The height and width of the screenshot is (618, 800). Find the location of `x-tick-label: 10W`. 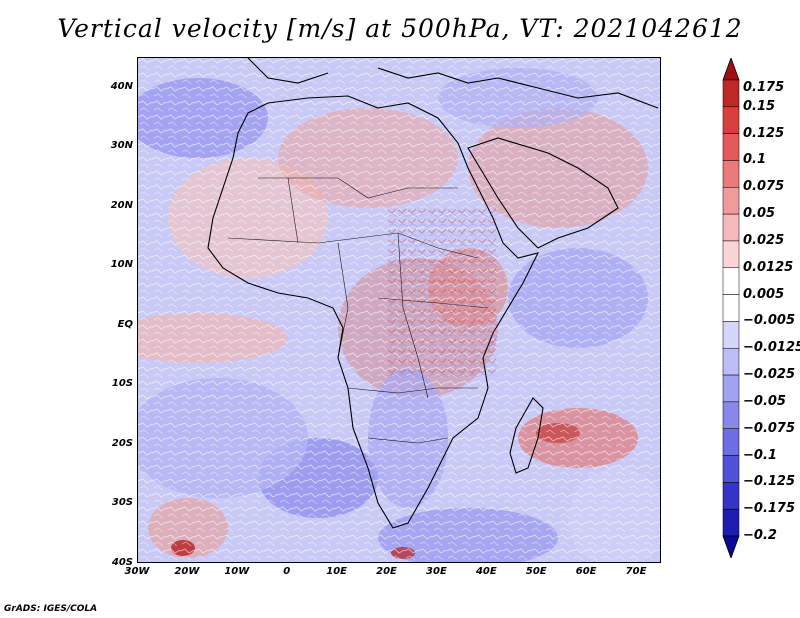

x-tick-label: 10W is located at coordinates (237, 571).